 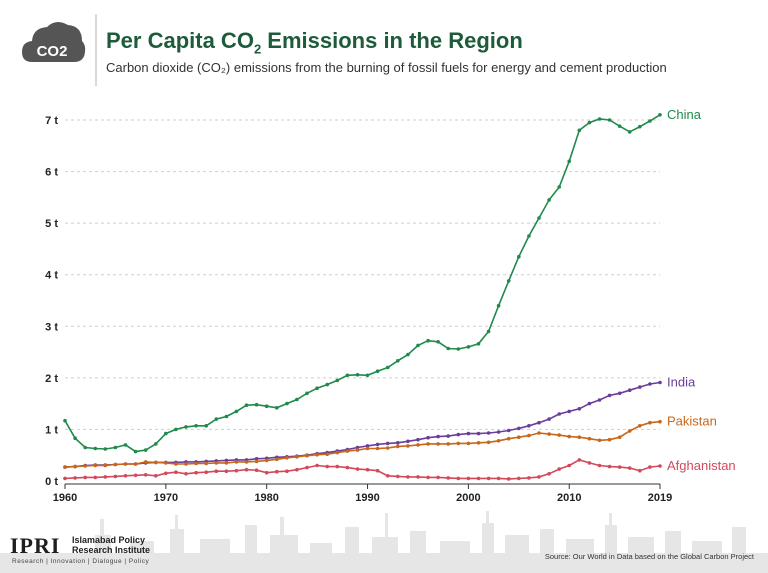 I want to click on x-tick-label: 2010, so click(x=569, y=498).